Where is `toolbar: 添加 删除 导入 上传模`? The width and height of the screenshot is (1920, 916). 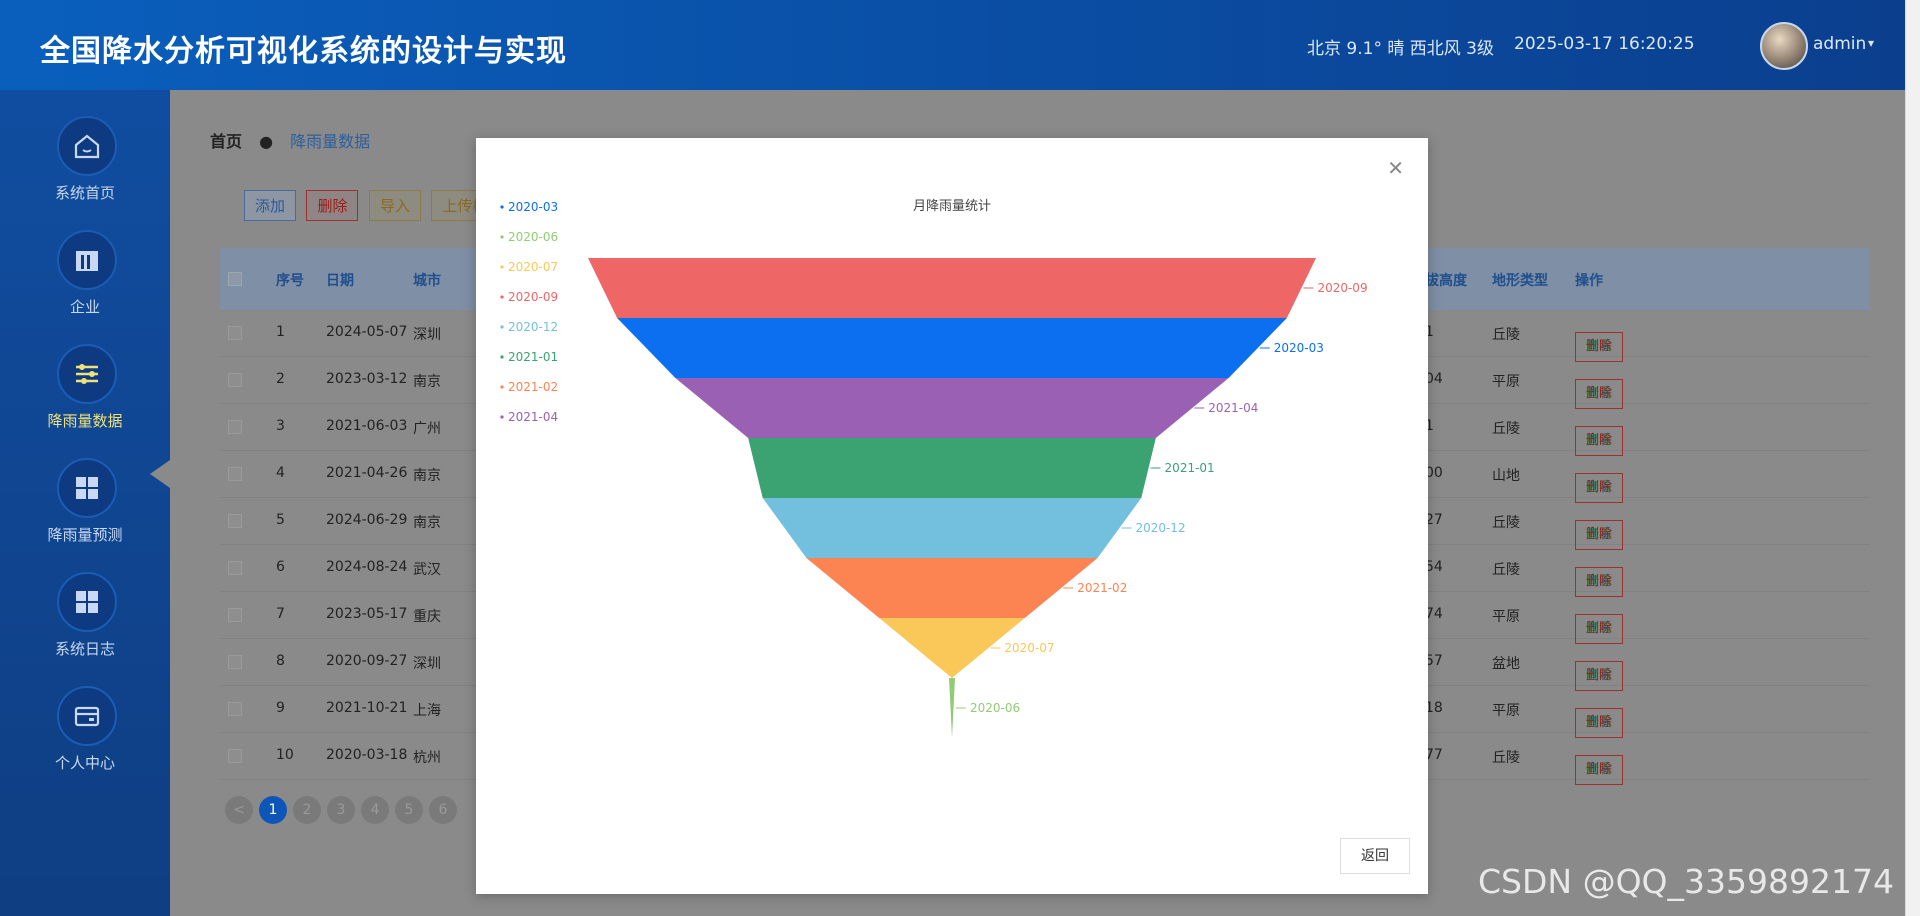 toolbar: 添加 删除 导入 上传模 is located at coordinates (374, 205).